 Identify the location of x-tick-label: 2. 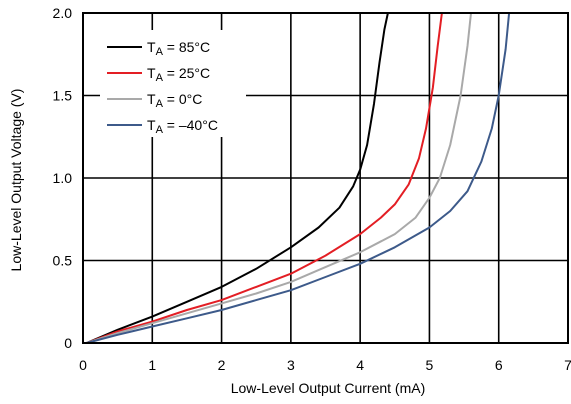
(222, 365).